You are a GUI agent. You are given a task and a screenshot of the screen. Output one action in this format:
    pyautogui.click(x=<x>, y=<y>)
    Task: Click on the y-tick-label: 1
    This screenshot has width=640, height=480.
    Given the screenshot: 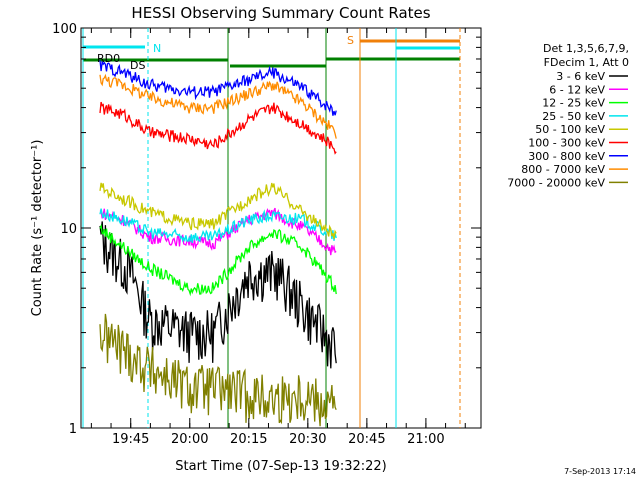 What is the action you would take?
    pyautogui.click(x=73, y=429)
    